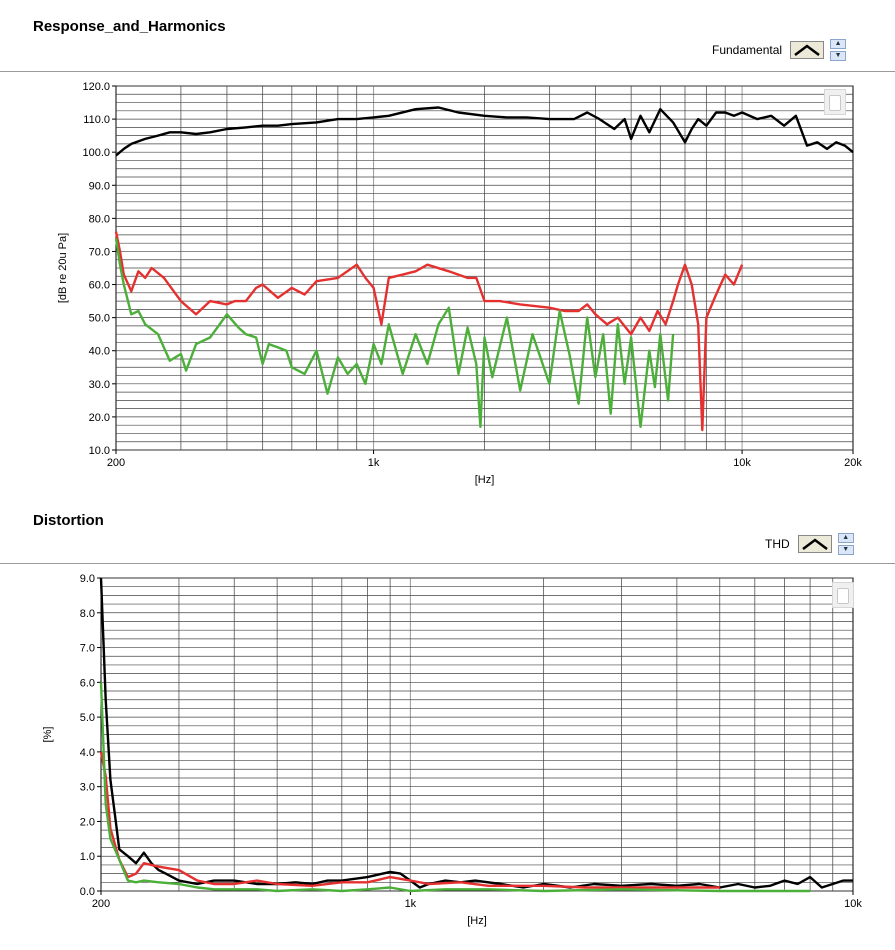 This screenshot has width=895, height=950. Describe the element at coordinates (87, 649) in the screenshot. I see `y-tick-label: 7.0` at that location.